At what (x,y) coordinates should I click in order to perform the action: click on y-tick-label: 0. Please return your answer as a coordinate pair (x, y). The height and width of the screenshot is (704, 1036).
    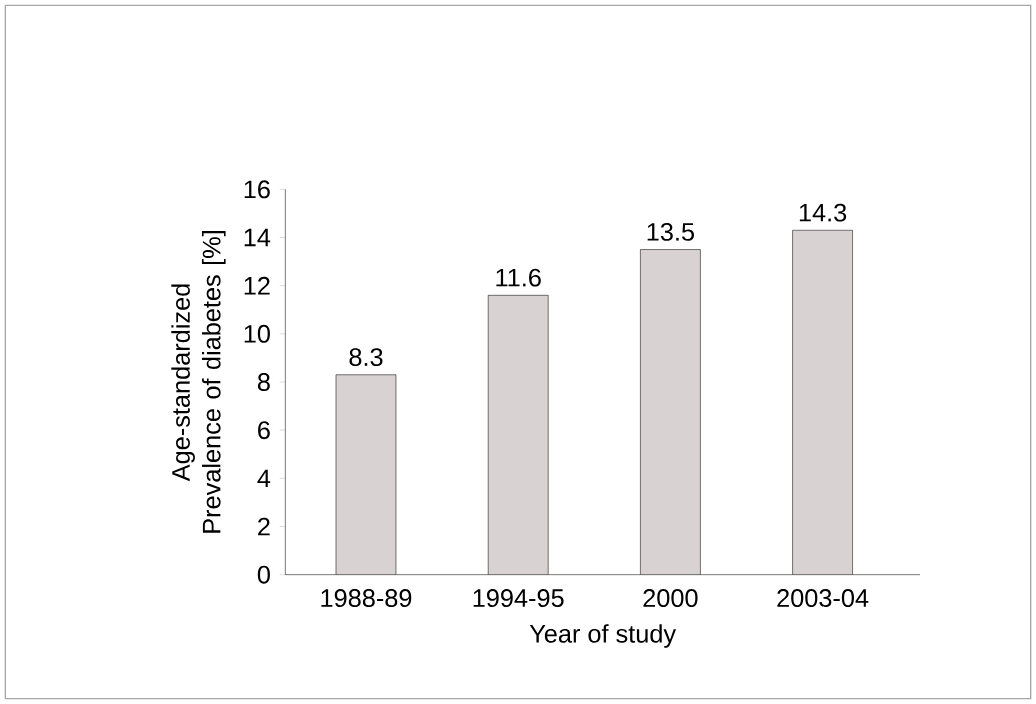
    Looking at the image, I should click on (263, 574).